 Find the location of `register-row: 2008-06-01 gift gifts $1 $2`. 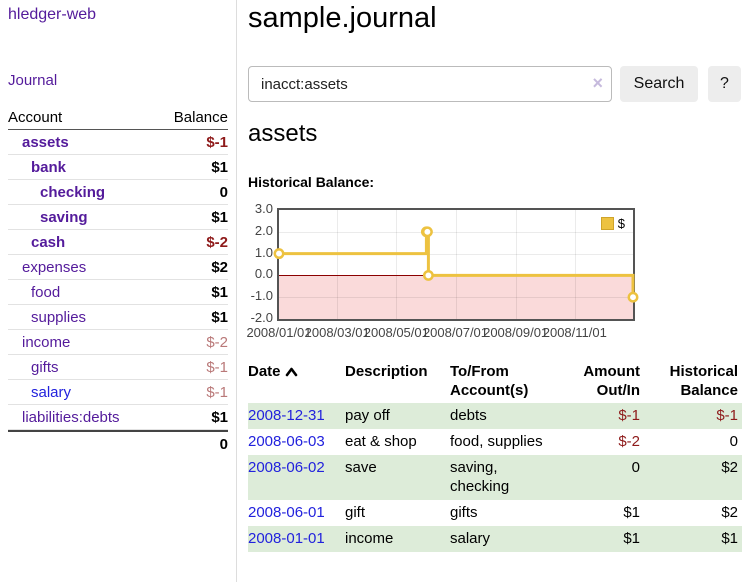

register-row: 2008-06-01 gift gifts $1 $2 is located at coordinates (495, 513).